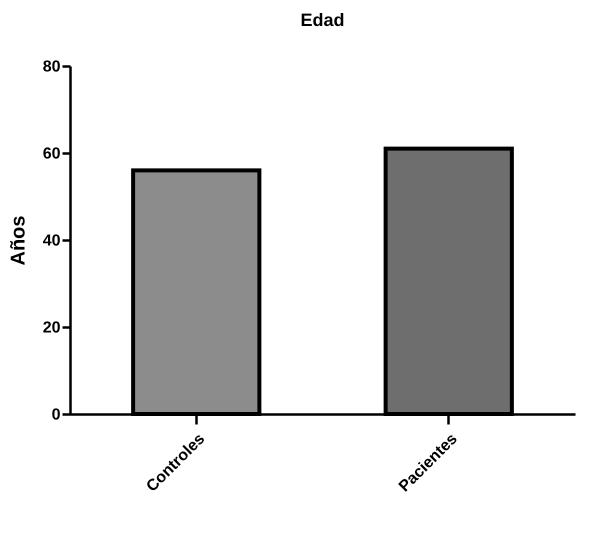  I want to click on chart-title: Edad, so click(322, 20).